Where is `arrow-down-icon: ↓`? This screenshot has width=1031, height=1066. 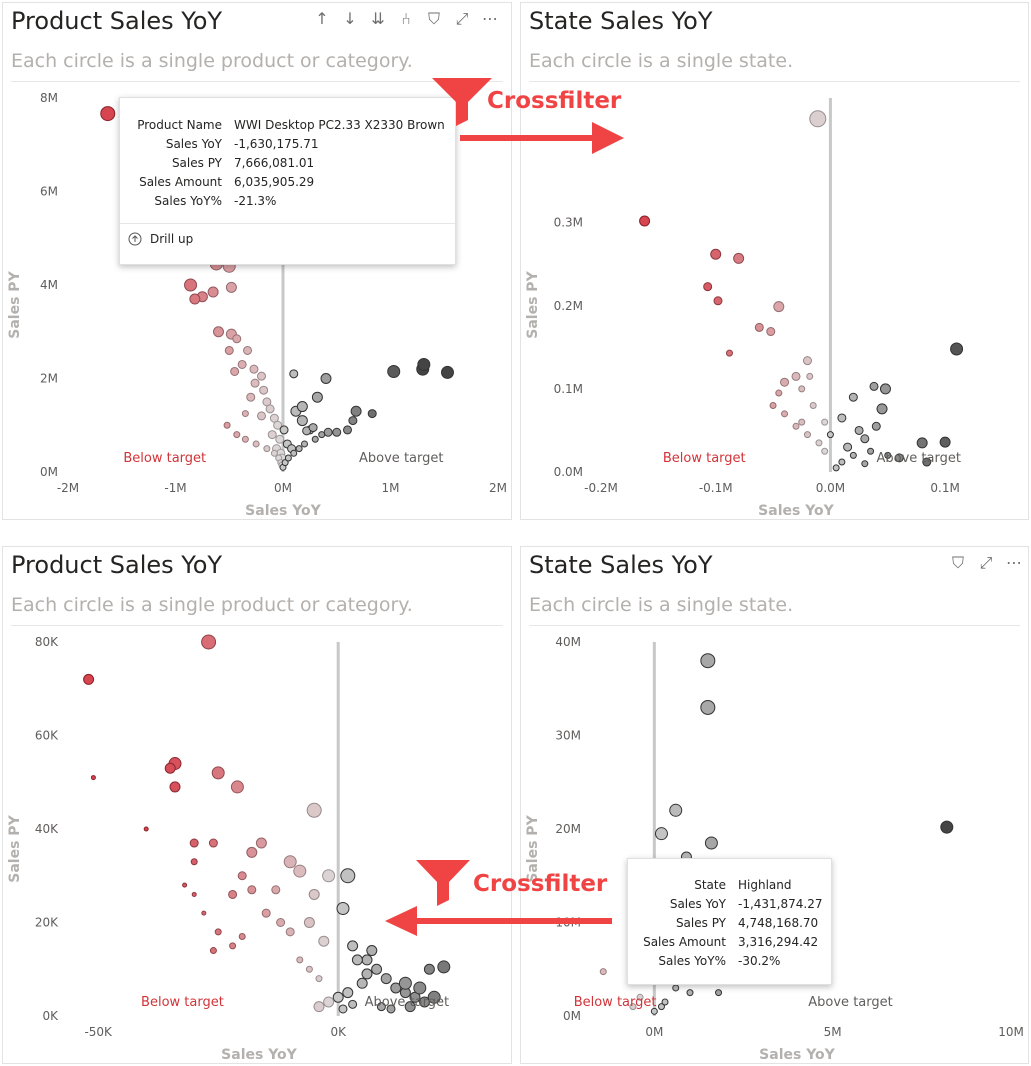
arrow-down-icon: ↓ is located at coordinates (350, 18).